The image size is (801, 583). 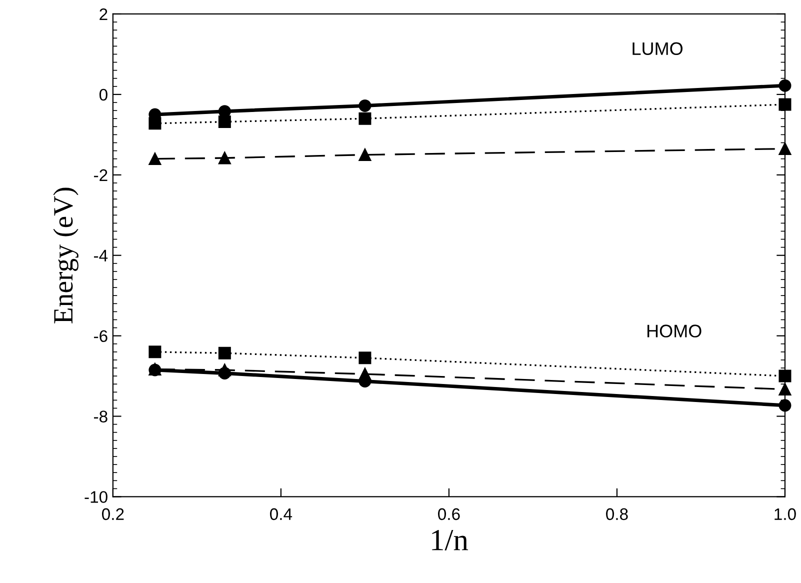 What do you see at coordinates (657, 49) in the screenshot?
I see `annotation: LUMO` at bounding box center [657, 49].